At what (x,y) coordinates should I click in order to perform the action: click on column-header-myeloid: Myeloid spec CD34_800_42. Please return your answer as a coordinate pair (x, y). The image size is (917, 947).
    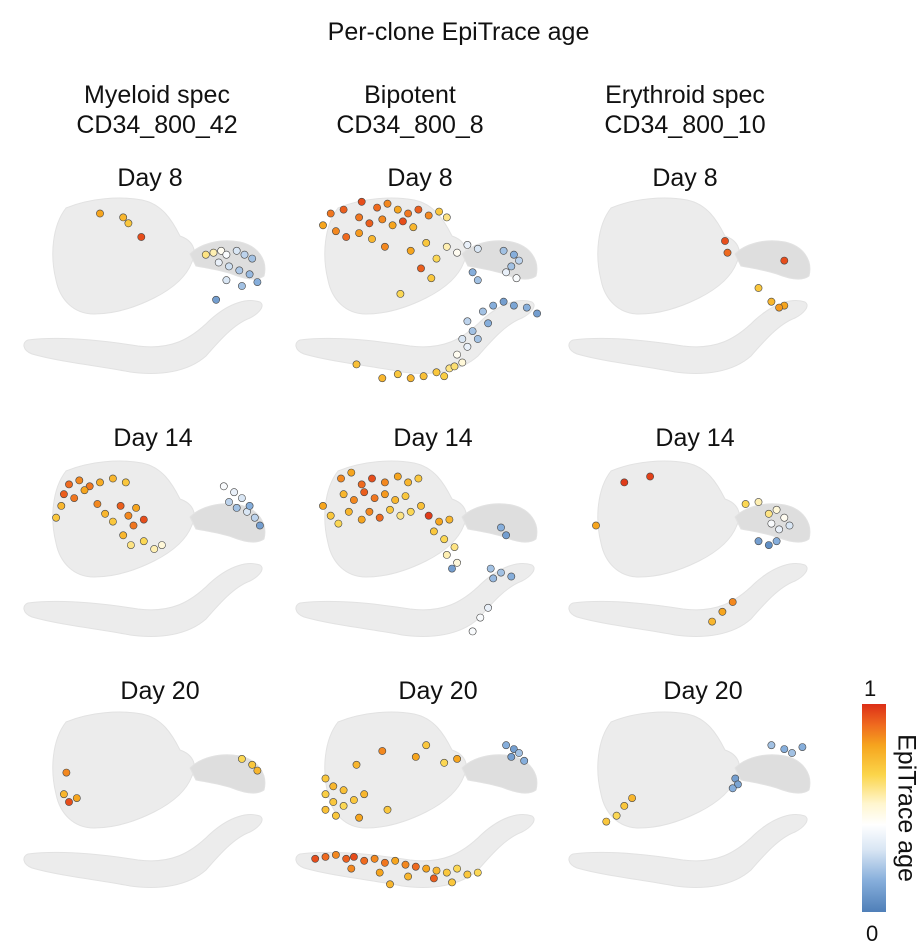
    Looking at the image, I should click on (157, 110).